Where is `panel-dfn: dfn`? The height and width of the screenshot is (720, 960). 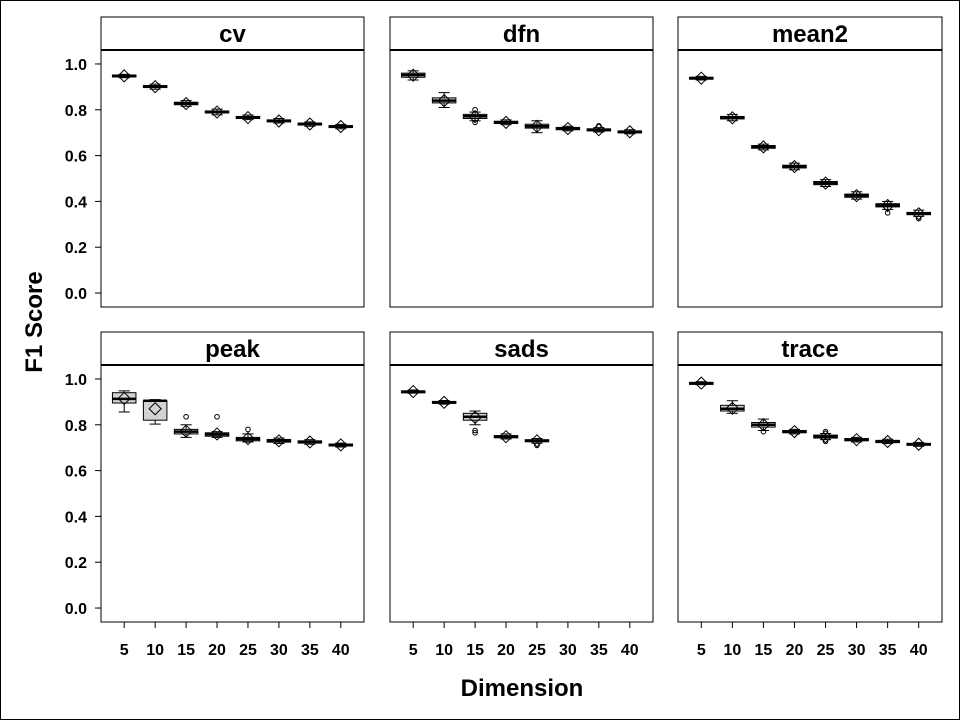
panel-dfn: dfn is located at coordinates (521, 162).